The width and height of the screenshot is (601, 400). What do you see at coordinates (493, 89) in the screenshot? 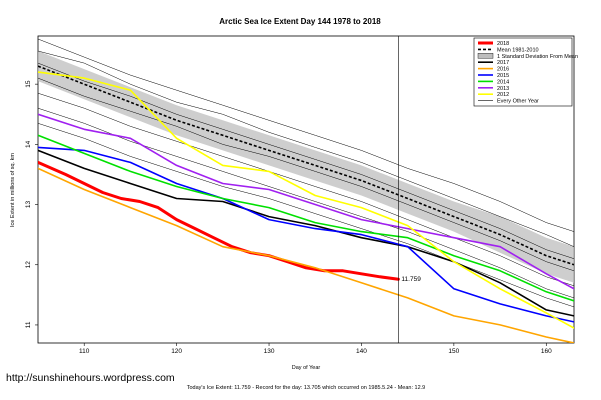
I see `legend-item: 2013` at bounding box center [493, 89].